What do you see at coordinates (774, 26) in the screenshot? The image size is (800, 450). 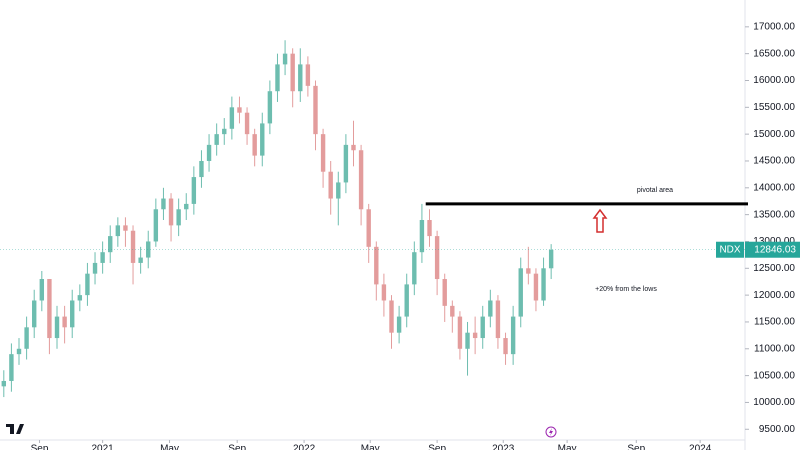 I see `y-tick-label: 17000.00` at bounding box center [774, 26].